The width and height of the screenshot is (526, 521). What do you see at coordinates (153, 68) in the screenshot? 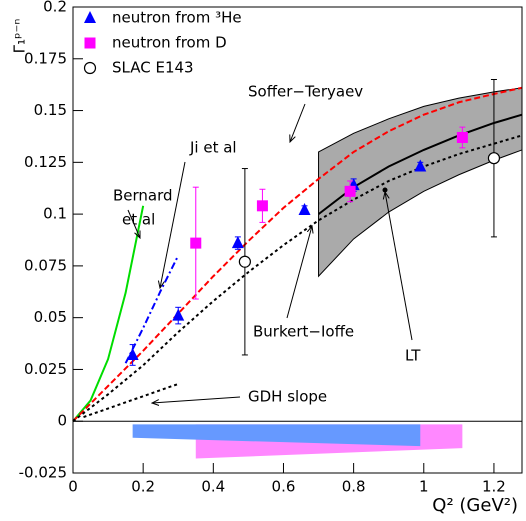
I see `legend-label: SLAC E143` at bounding box center [153, 68].